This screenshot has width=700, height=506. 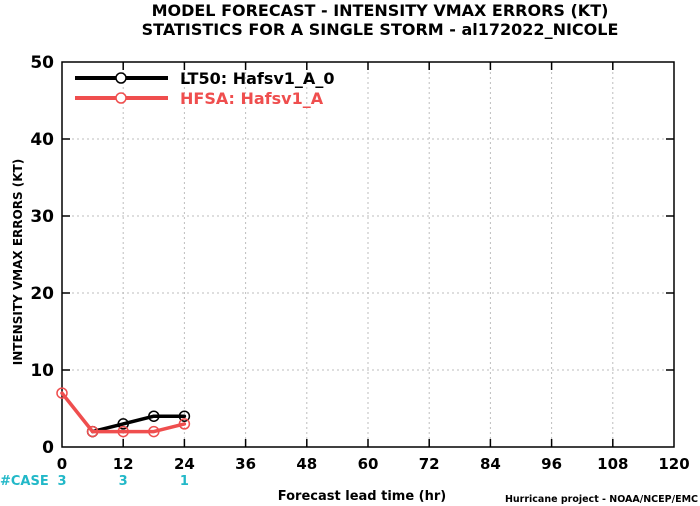 What do you see at coordinates (257, 78) in the screenshot?
I see `legend-label: LT50: Hafsv1_A_0` at bounding box center [257, 78].